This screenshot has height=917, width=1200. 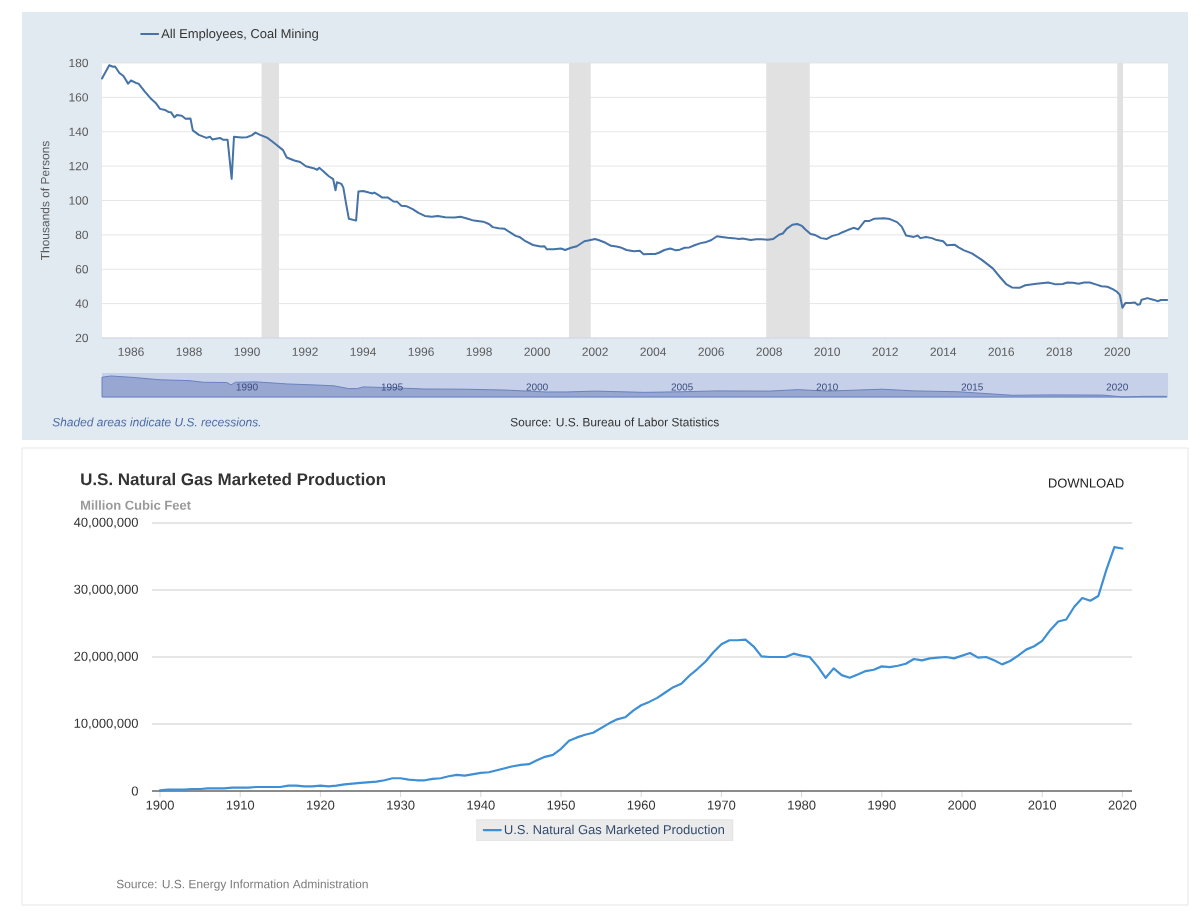 I want to click on source-note: Source: U.S. Bureau of Labor Statistics, so click(x=614, y=422).